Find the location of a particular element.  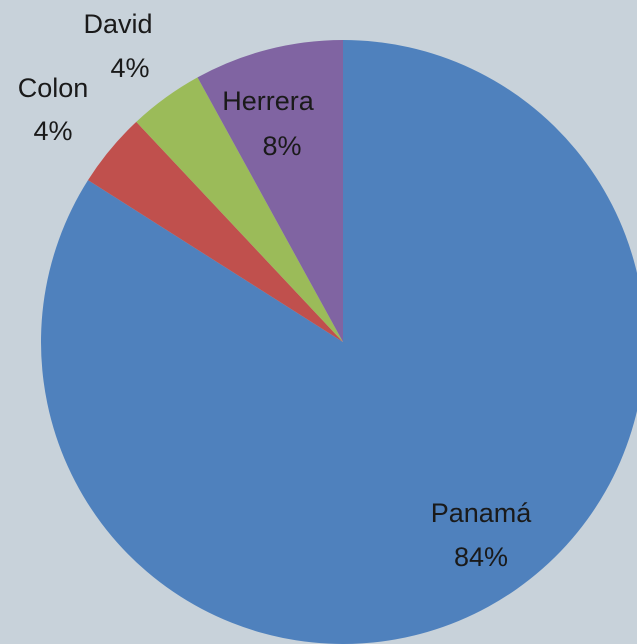

pie-slice-colon is located at coordinates (215, 231).